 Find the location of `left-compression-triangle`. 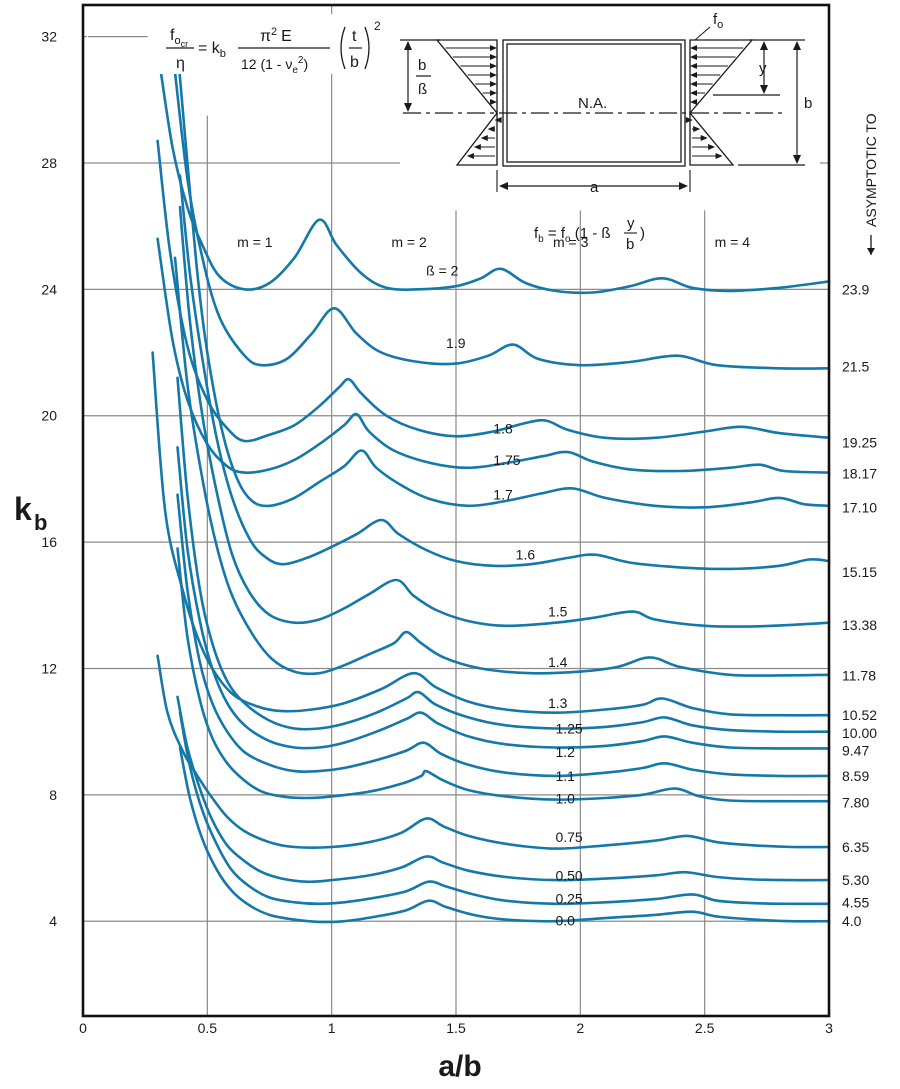

left-compression-triangle is located at coordinates (466, 77).